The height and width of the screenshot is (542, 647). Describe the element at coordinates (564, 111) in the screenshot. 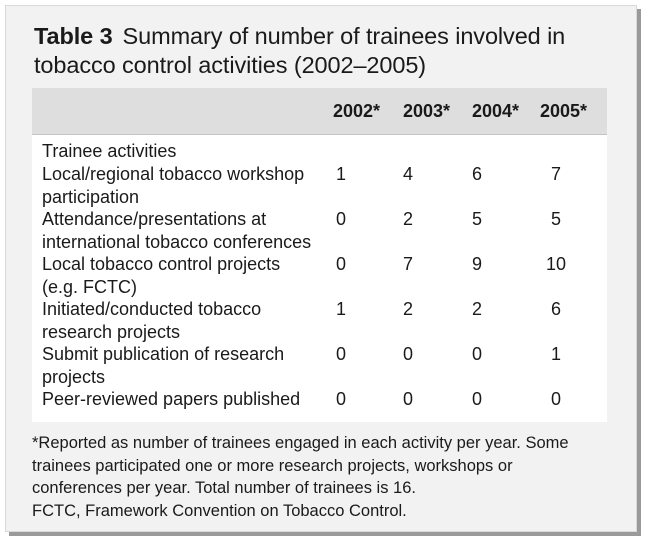

I see `column-header-2005: 2005*` at that location.